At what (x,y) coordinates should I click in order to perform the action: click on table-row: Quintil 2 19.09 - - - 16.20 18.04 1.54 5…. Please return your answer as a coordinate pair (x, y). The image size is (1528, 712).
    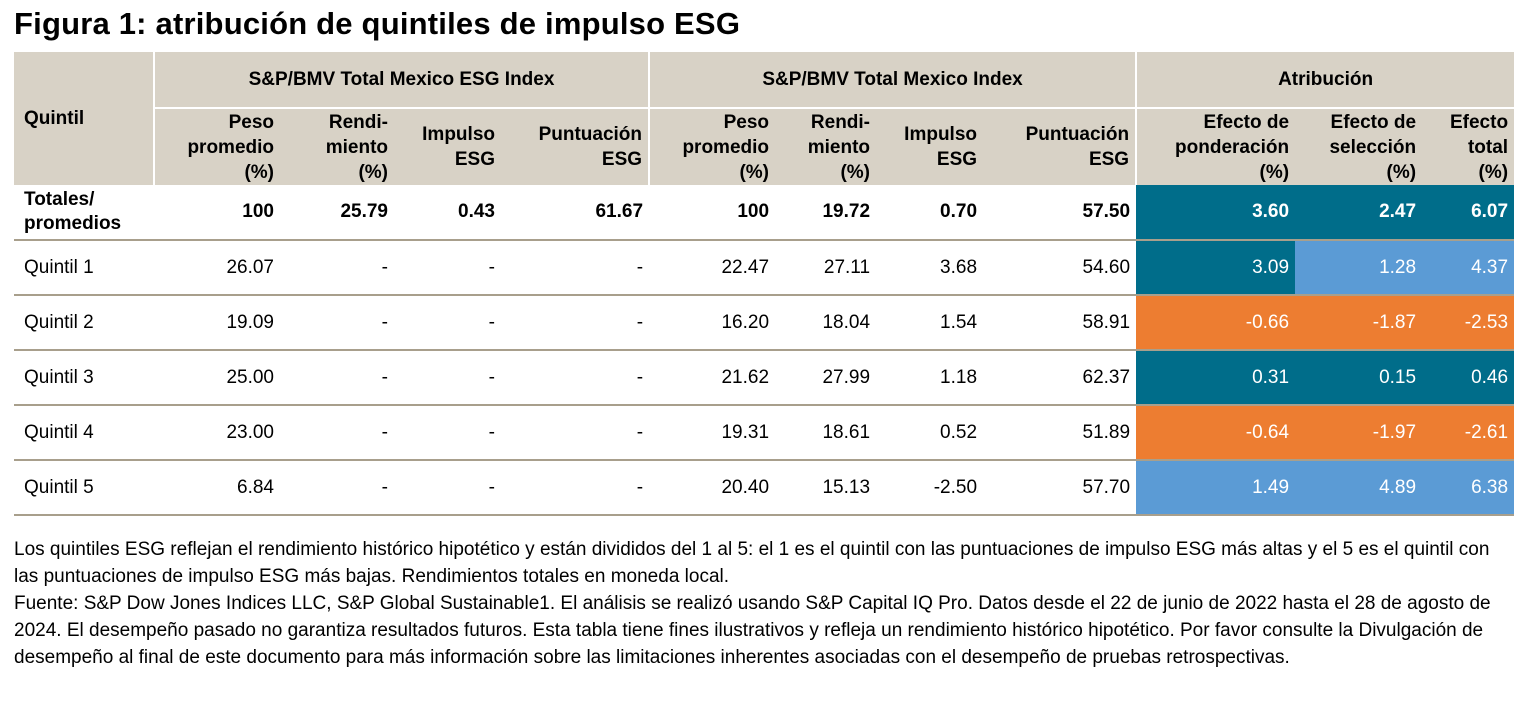
    Looking at the image, I should click on (764, 323).